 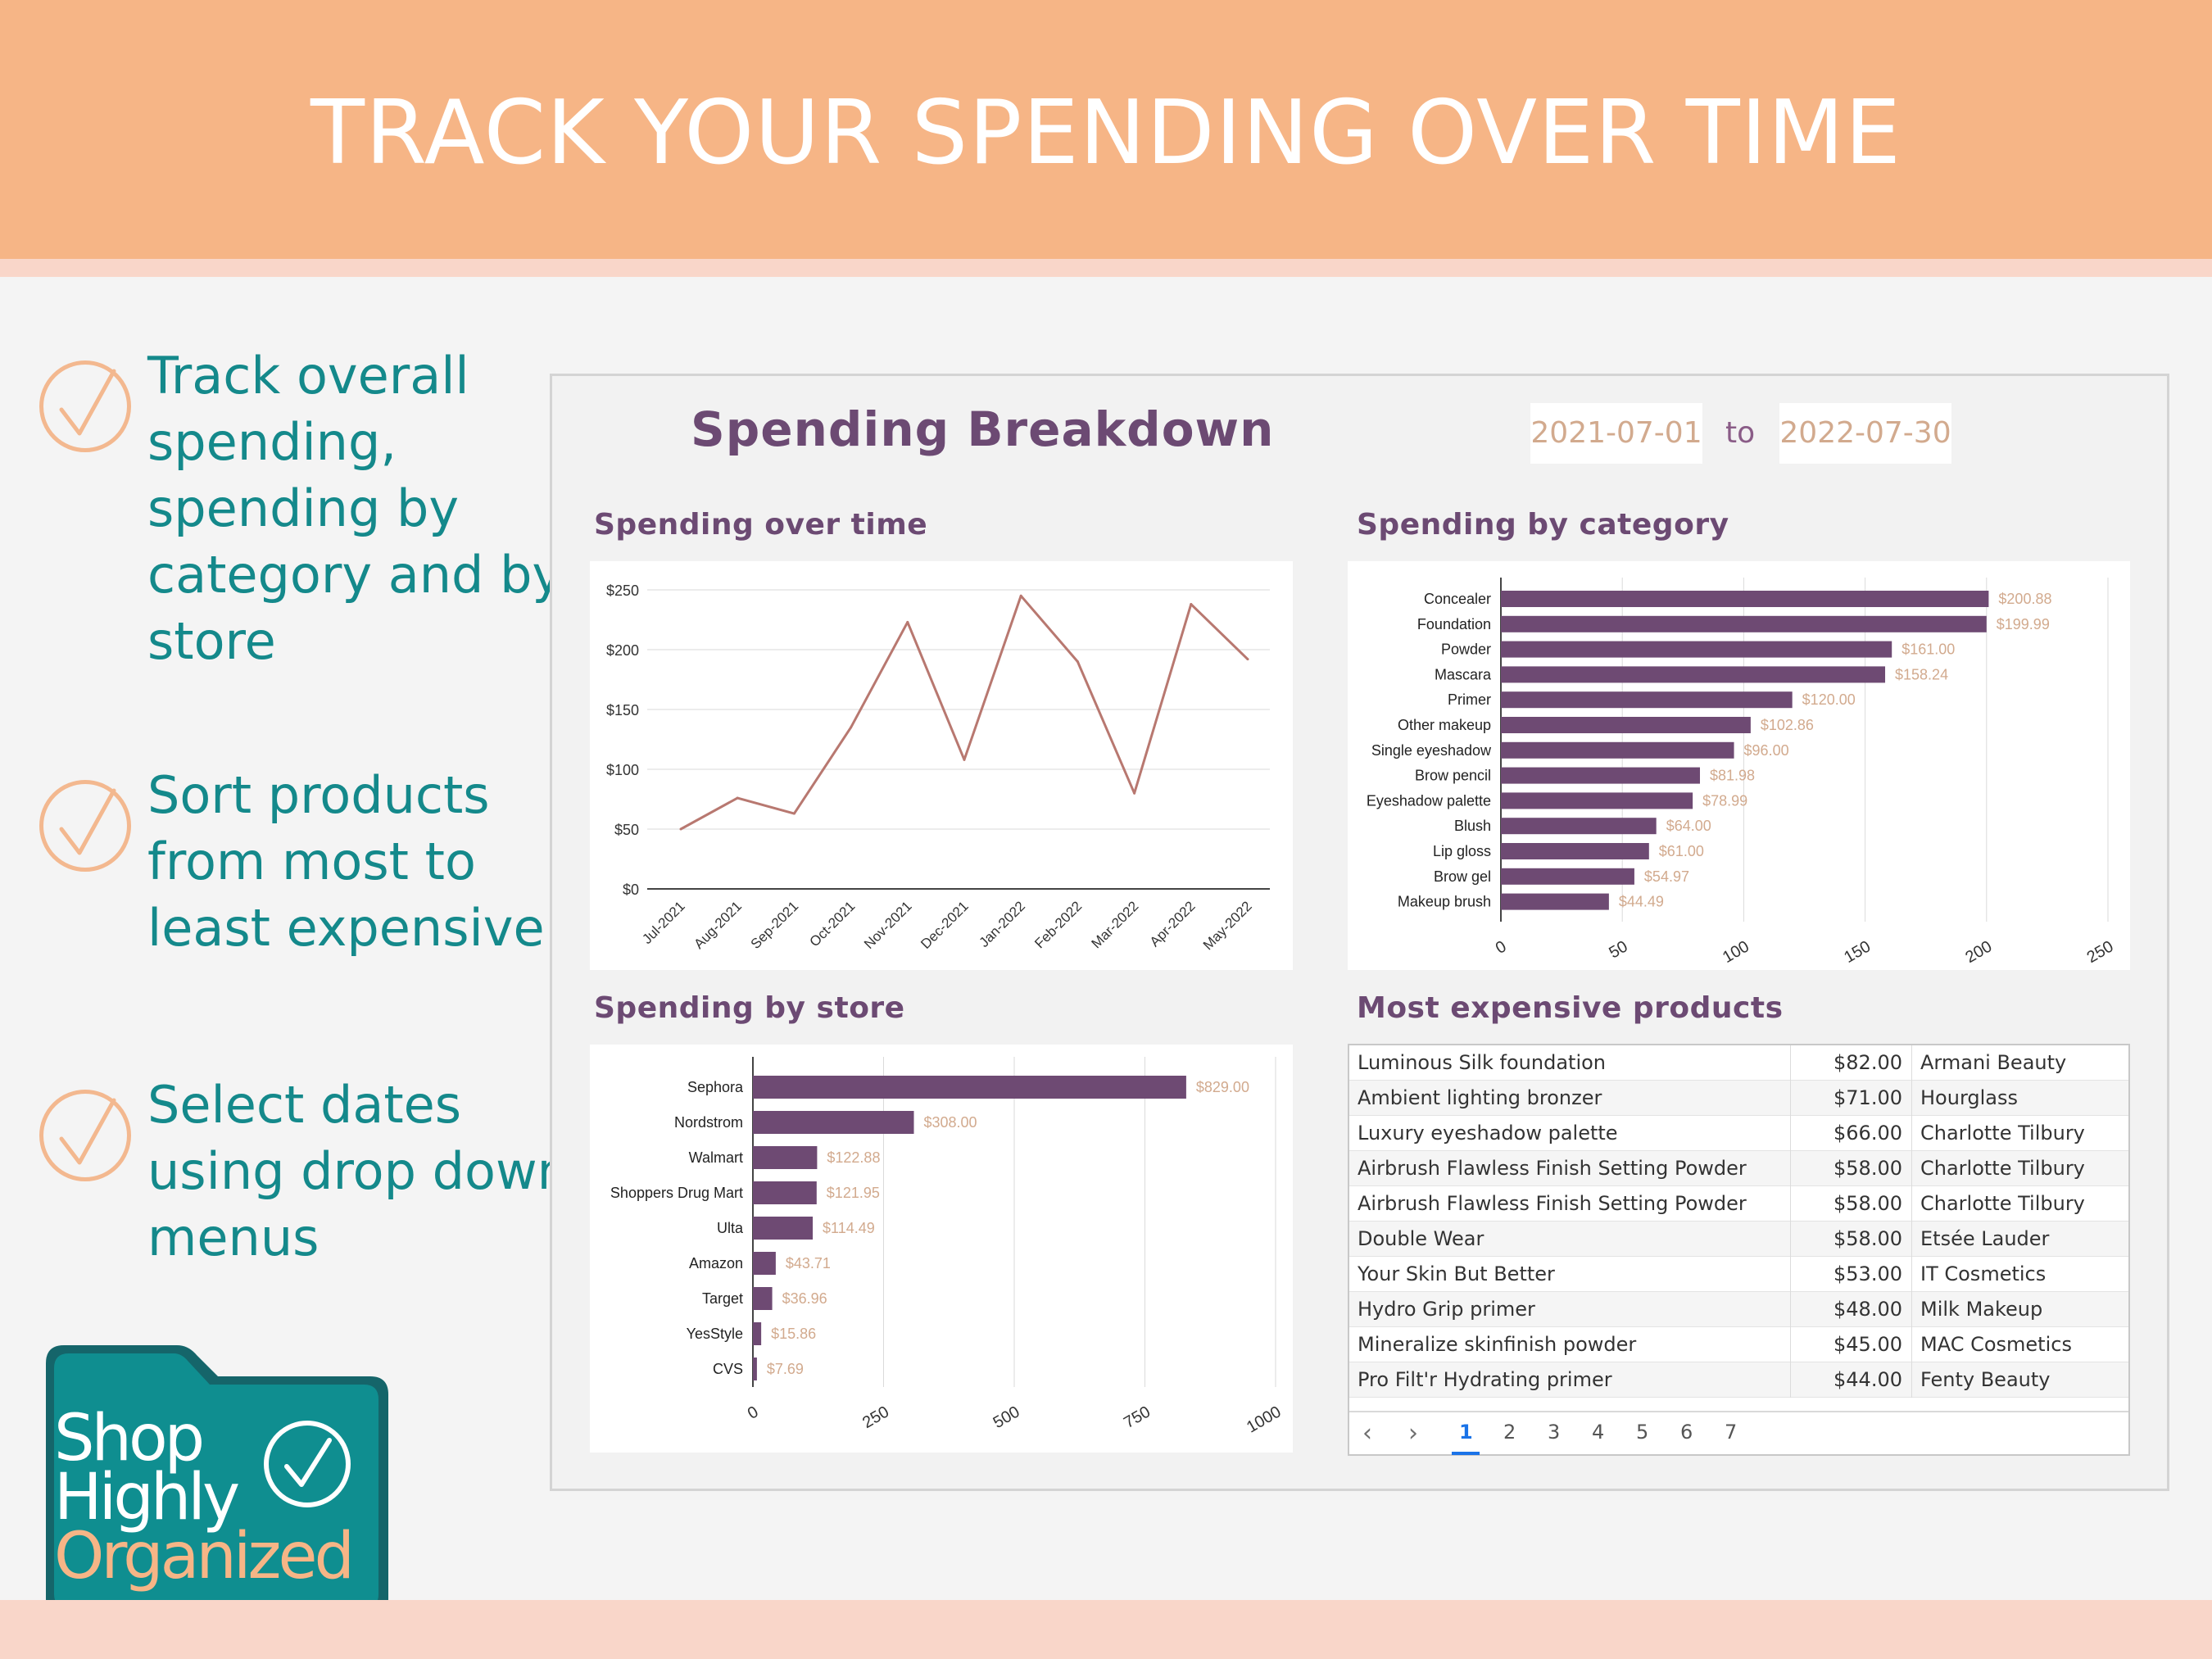 What do you see at coordinates (1173, 924) in the screenshot?
I see `x-tick-label: Apr-2022` at bounding box center [1173, 924].